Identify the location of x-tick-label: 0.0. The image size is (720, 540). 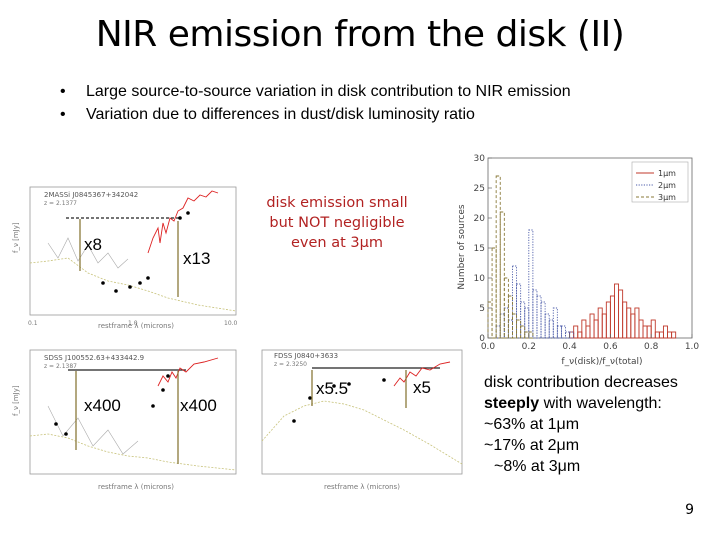
(488, 347).